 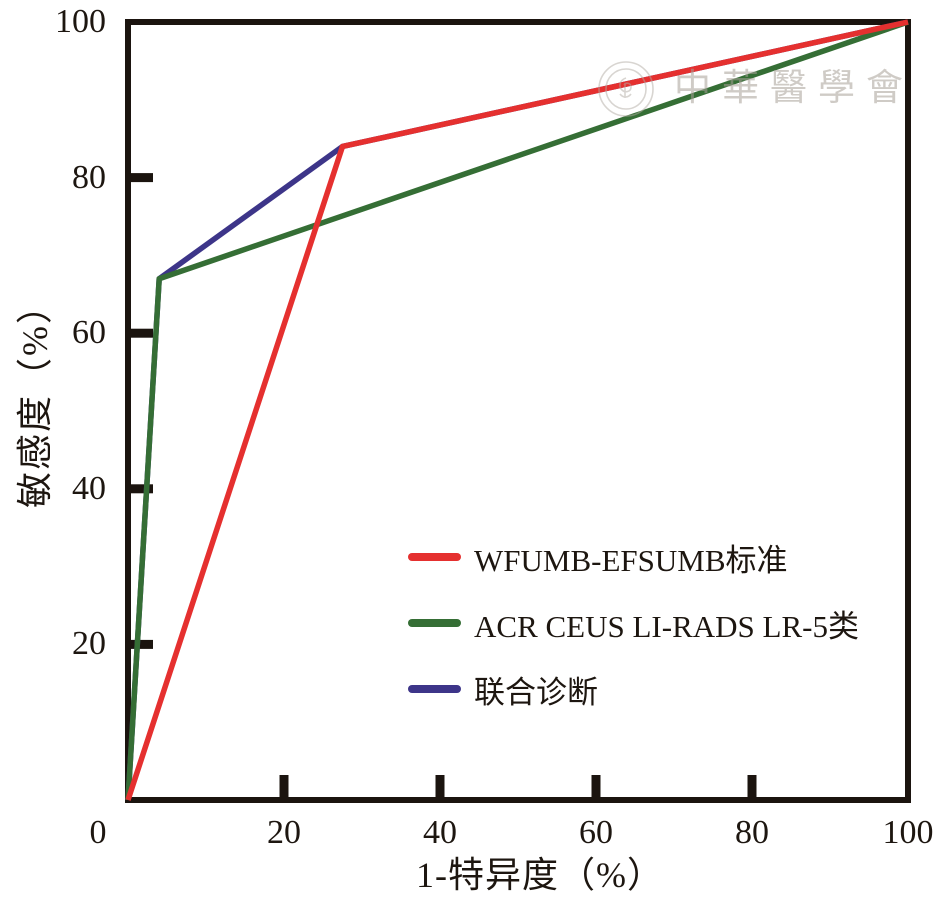 What do you see at coordinates (89, 177) in the screenshot?
I see `y-tick-label: 80` at bounding box center [89, 177].